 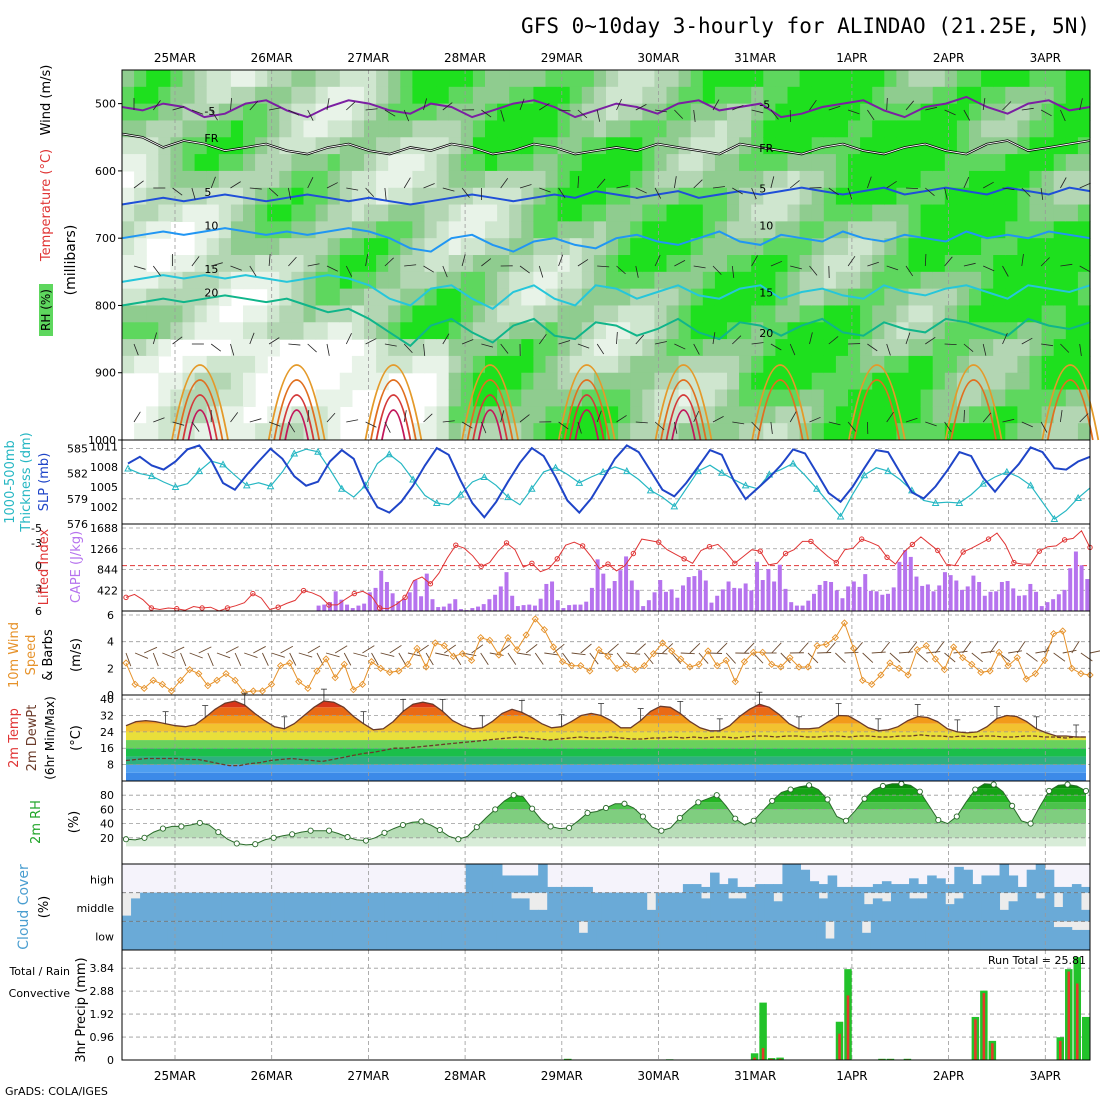 What do you see at coordinates (32, 738) in the screenshot?
I see `dewpoint-axis-label: 2m DewPt` at bounding box center [32, 738].